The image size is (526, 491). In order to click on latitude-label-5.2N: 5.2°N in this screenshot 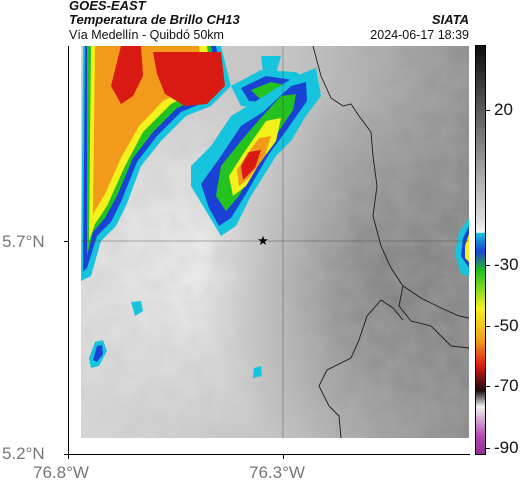, I will do `click(23, 453)`.